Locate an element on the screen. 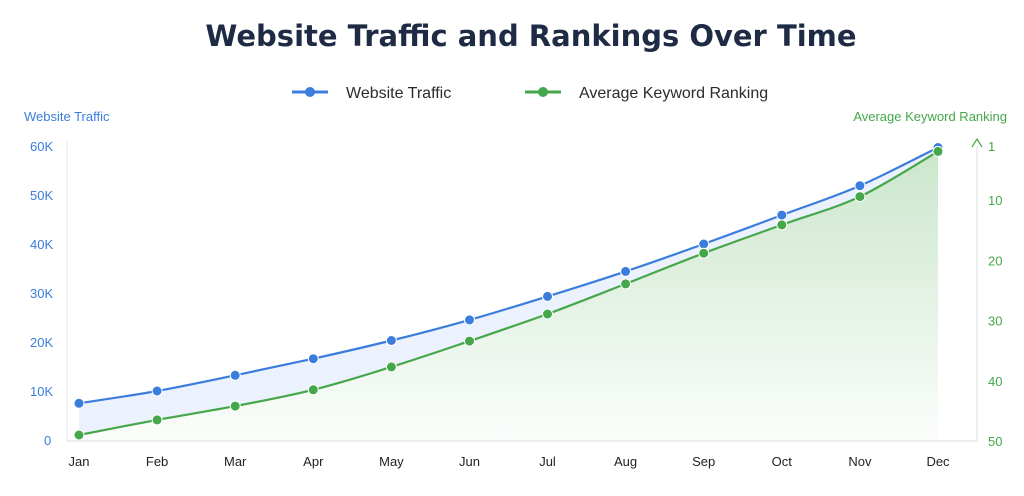 The image size is (1024, 496). x-tick-label: Jun is located at coordinates (469, 461).